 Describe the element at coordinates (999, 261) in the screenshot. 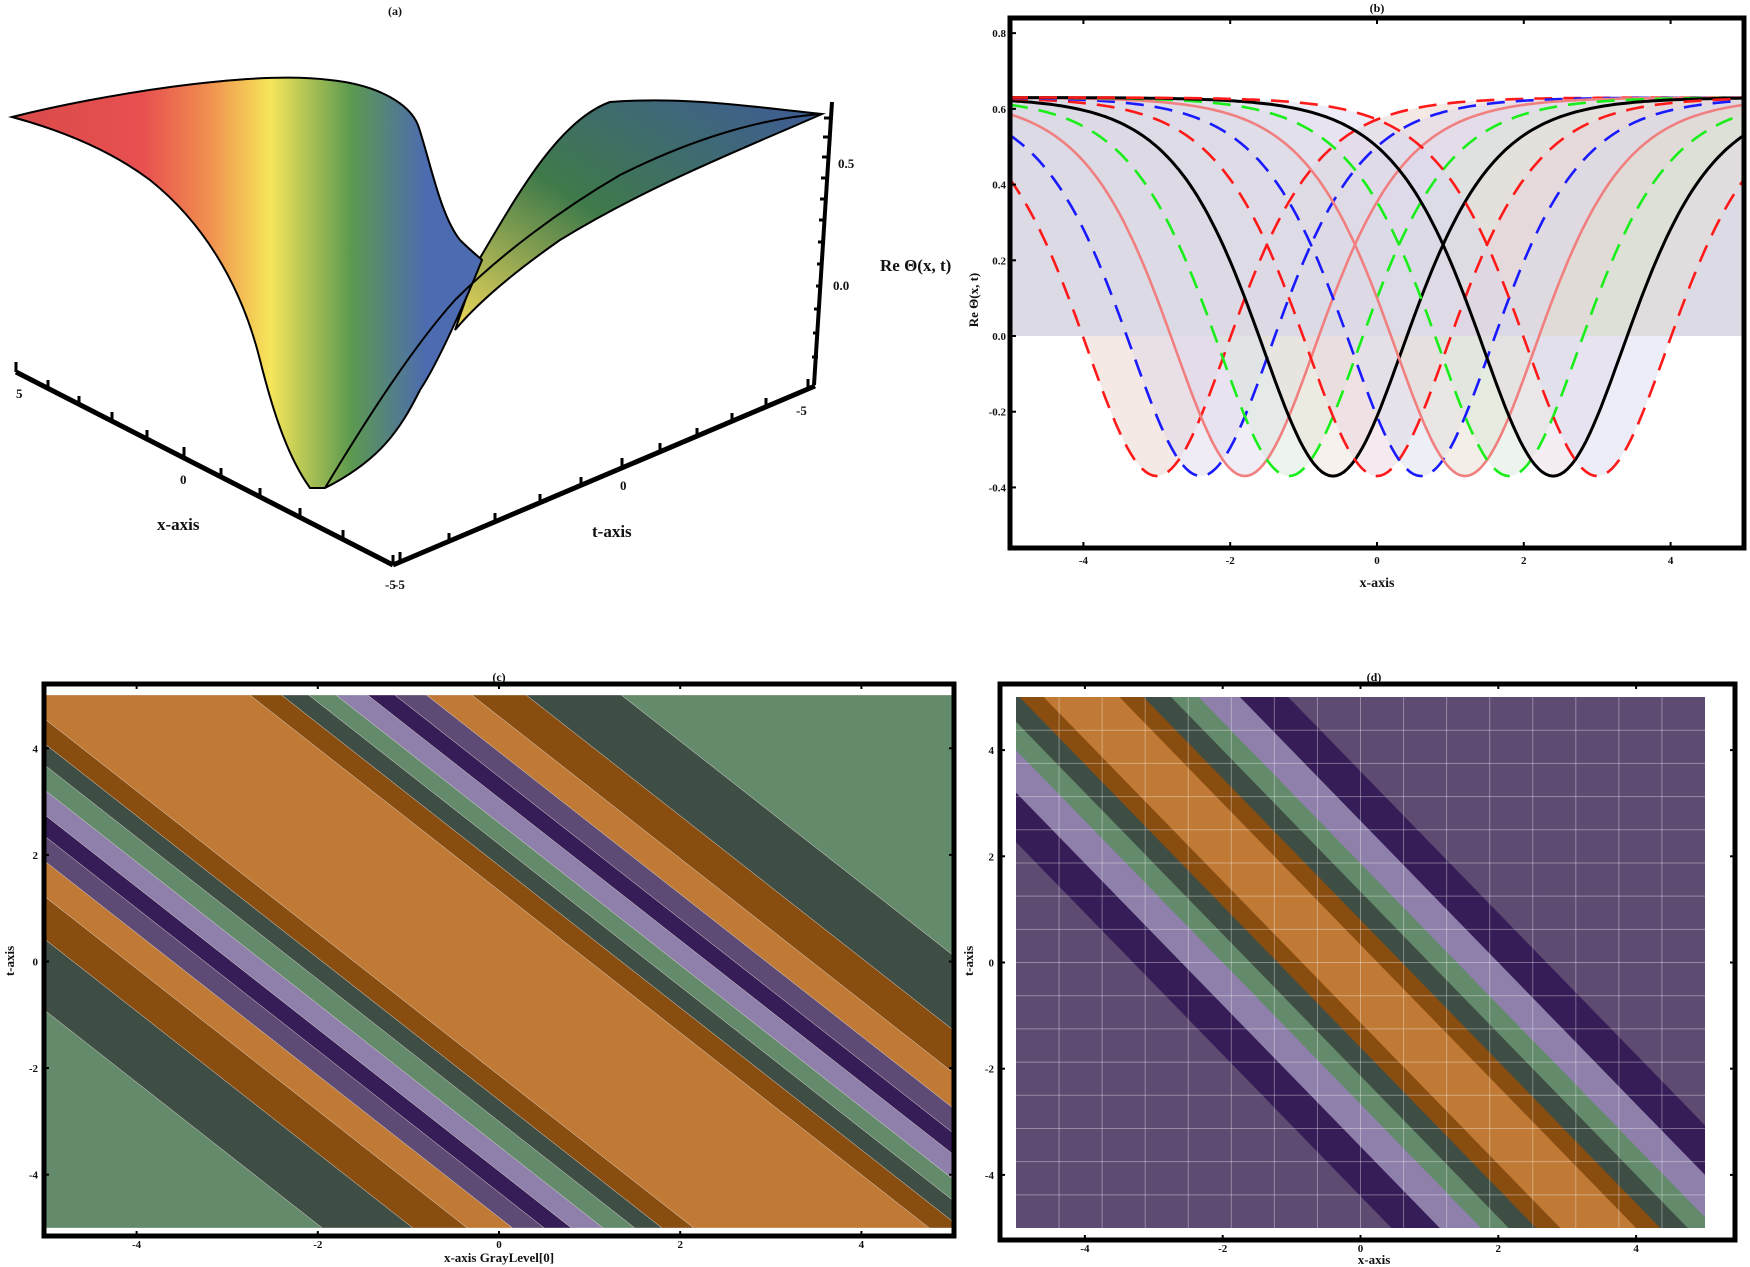

I see `y-tick-label: 0.2` at that location.